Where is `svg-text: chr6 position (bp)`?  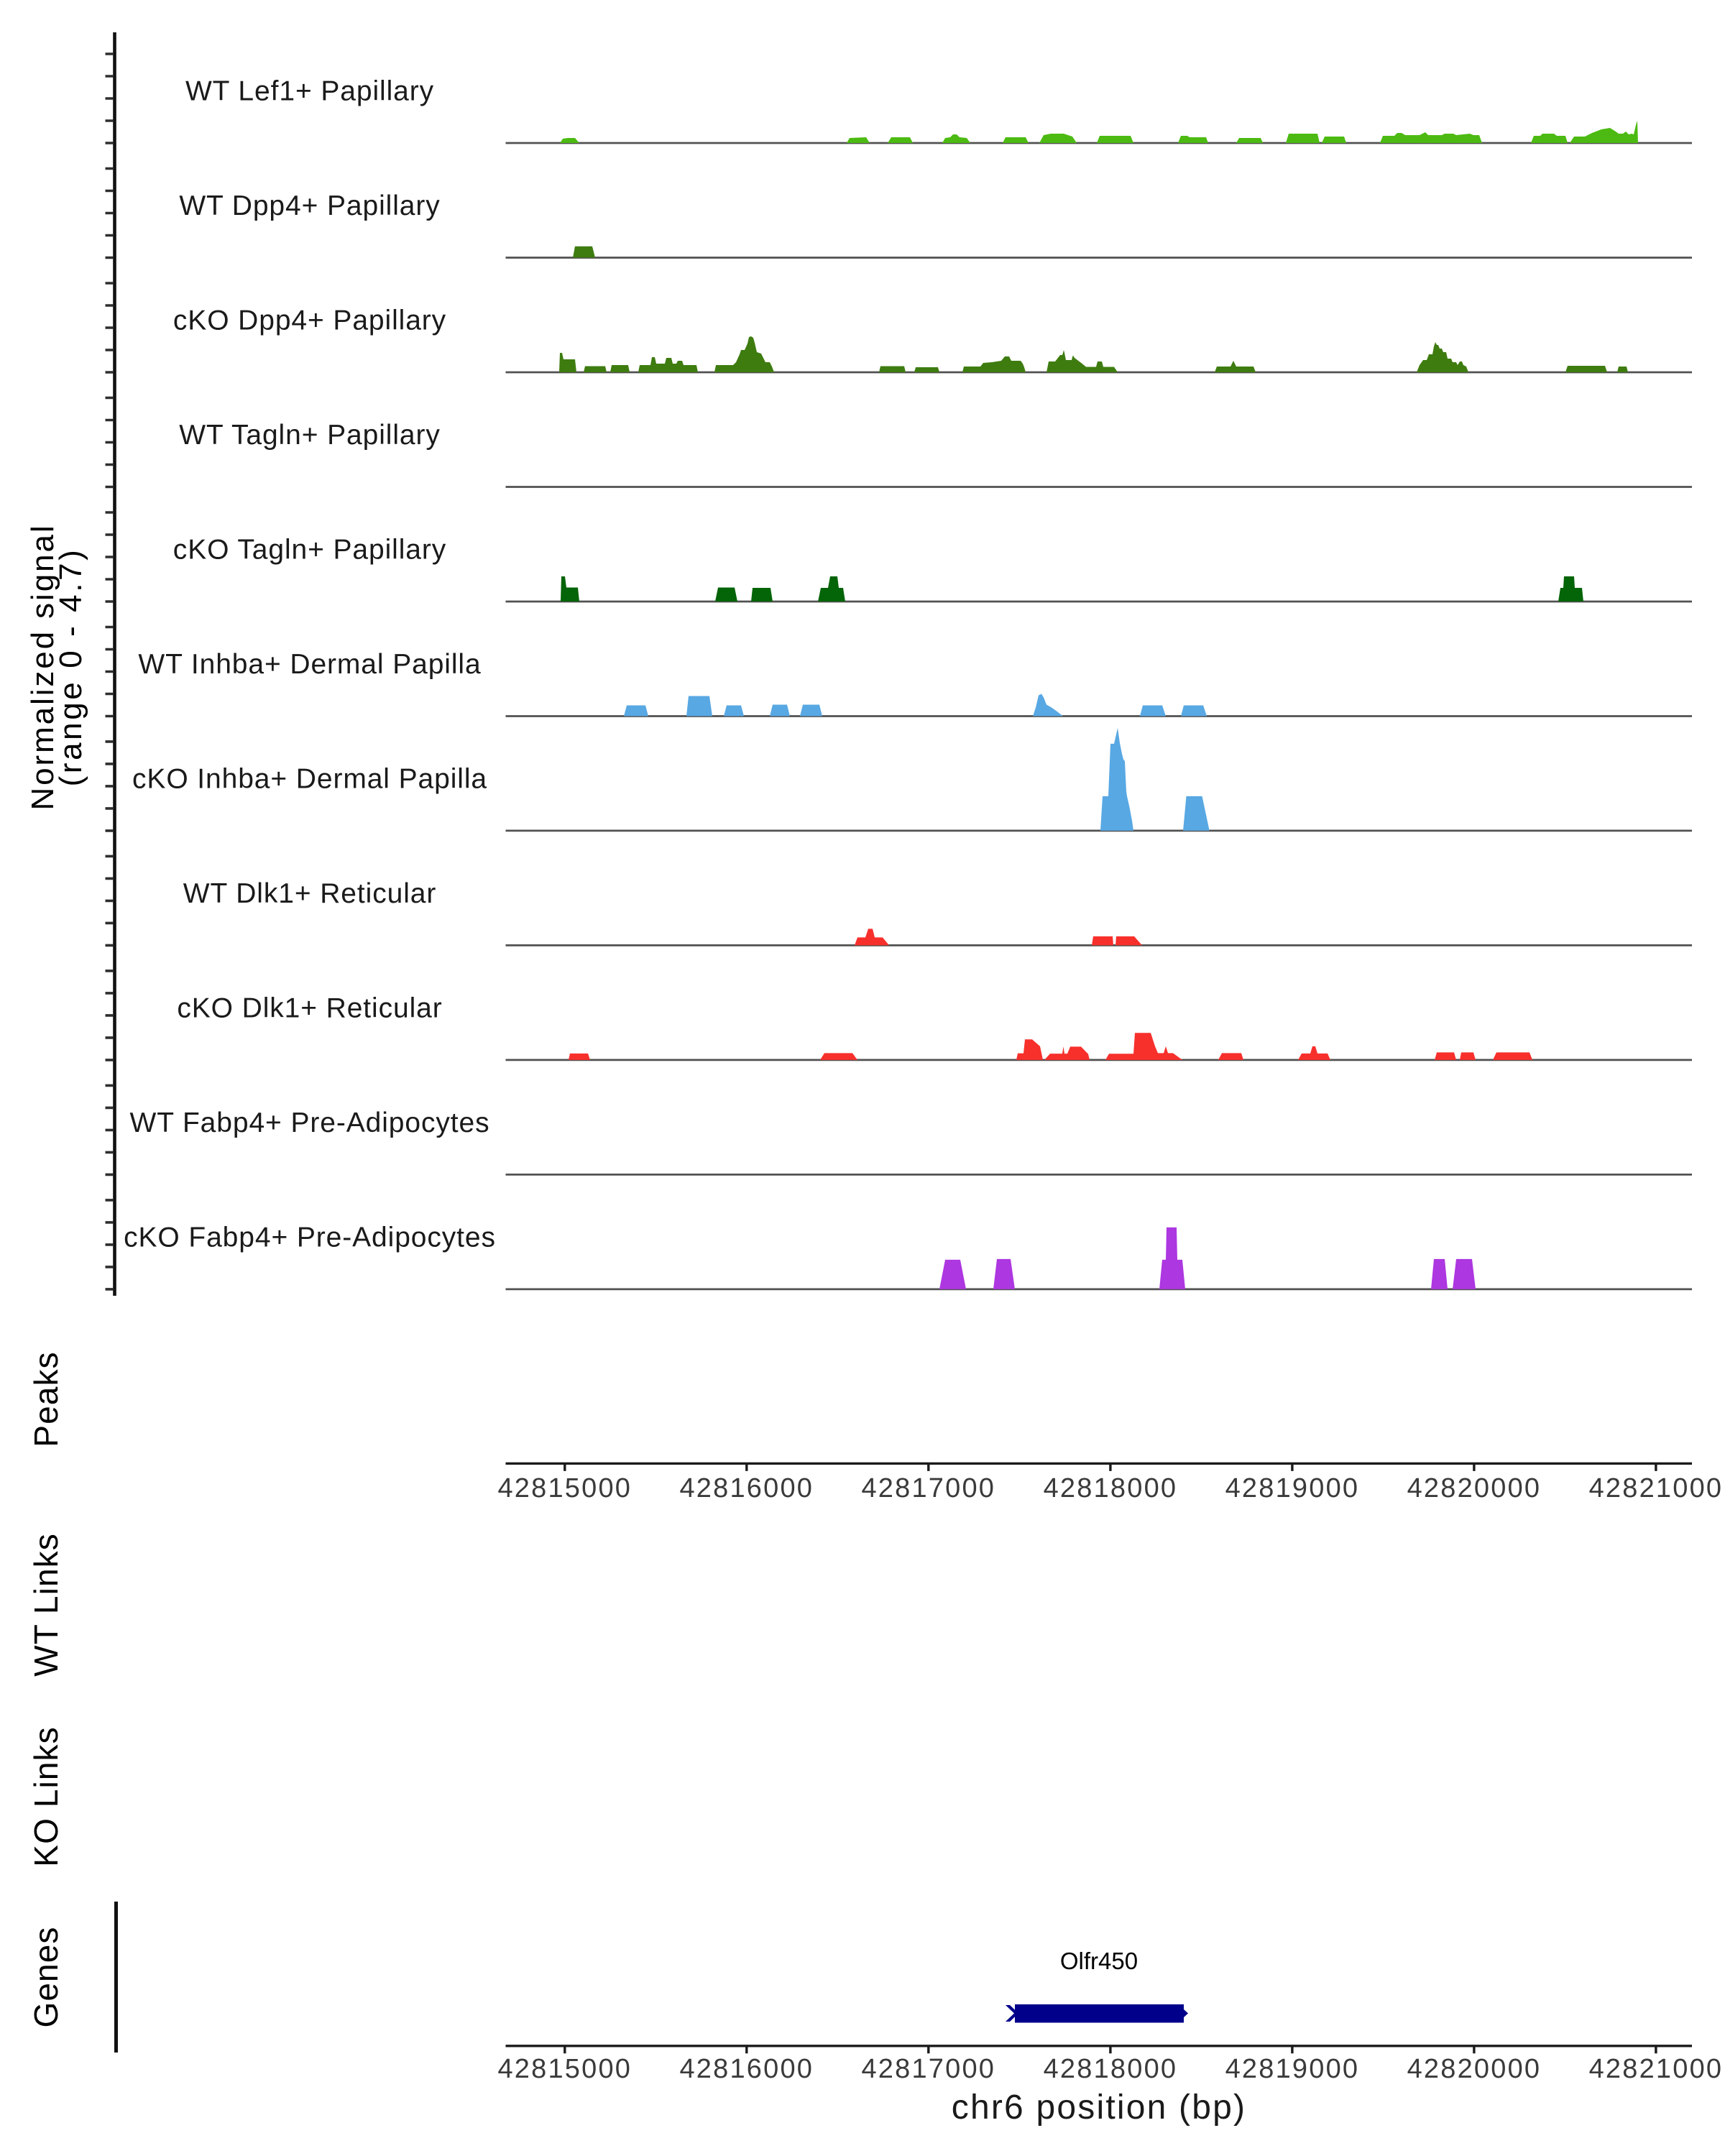
svg-text: chr6 position (bp) is located at coordinates (1099, 2107).